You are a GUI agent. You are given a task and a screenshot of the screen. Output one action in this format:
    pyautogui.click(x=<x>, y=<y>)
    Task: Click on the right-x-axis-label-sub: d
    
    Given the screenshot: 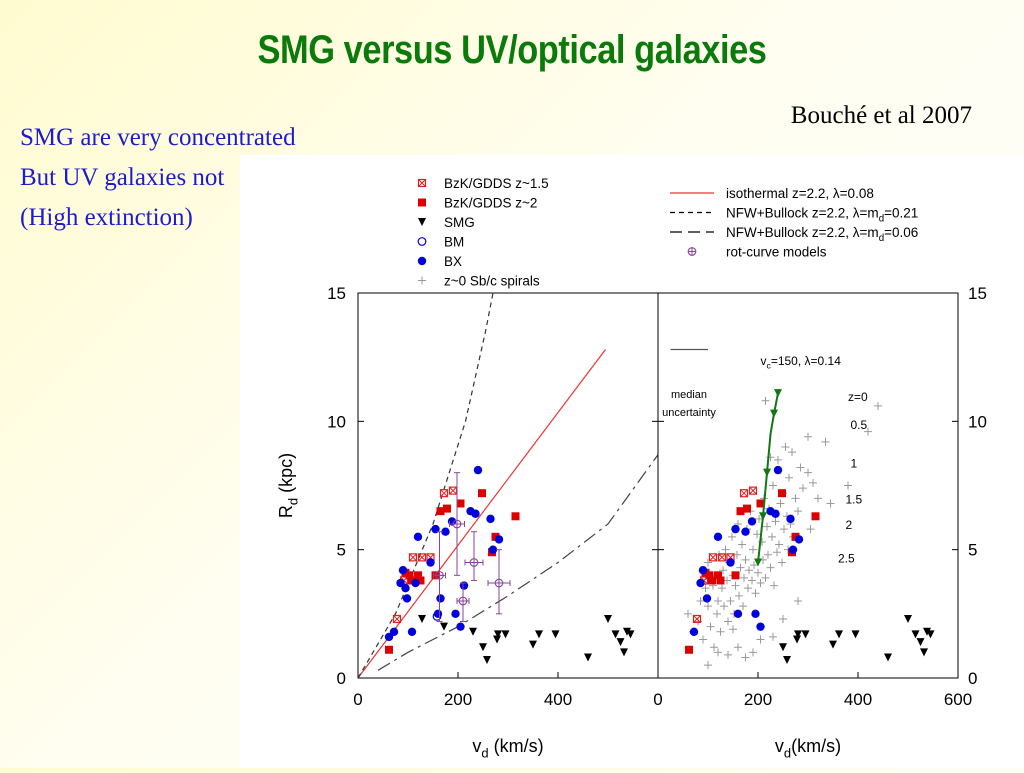 What is the action you would take?
    pyautogui.click(x=787, y=752)
    